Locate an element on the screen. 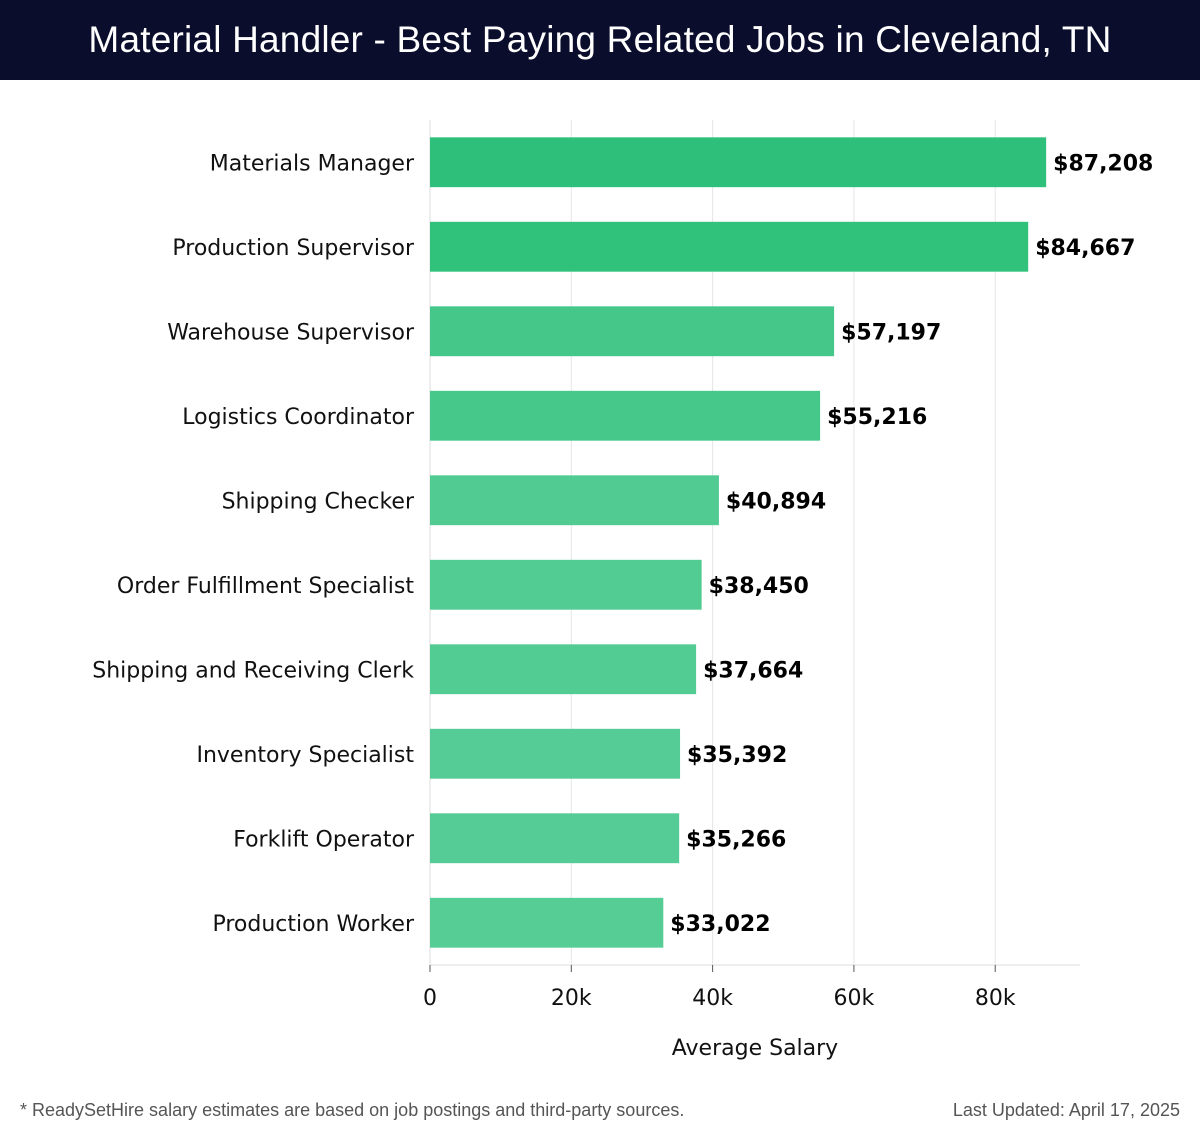 This screenshot has width=1200, height=1140. category-label: Warehouse Supervisor is located at coordinates (291, 332).